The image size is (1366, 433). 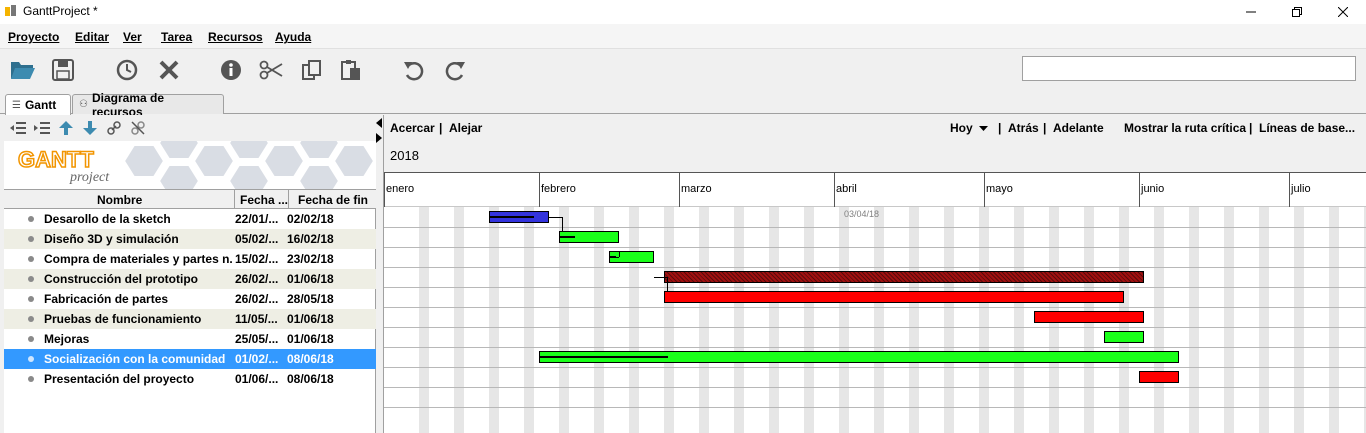 I want to click on open-folder-icon, so click(x=23, y=70).